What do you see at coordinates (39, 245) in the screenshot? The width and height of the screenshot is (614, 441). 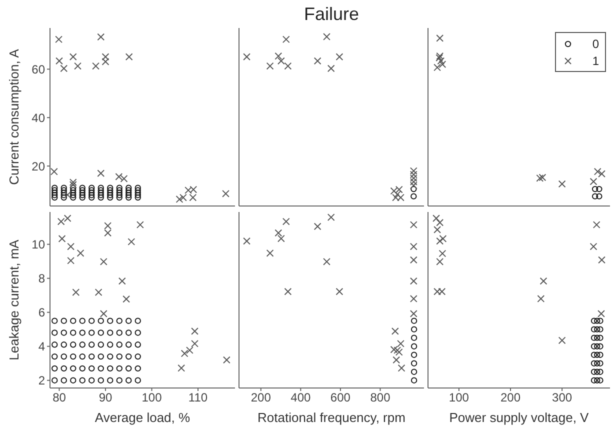 I see `y-tick-label: 10` at bounding box center [39, 245].